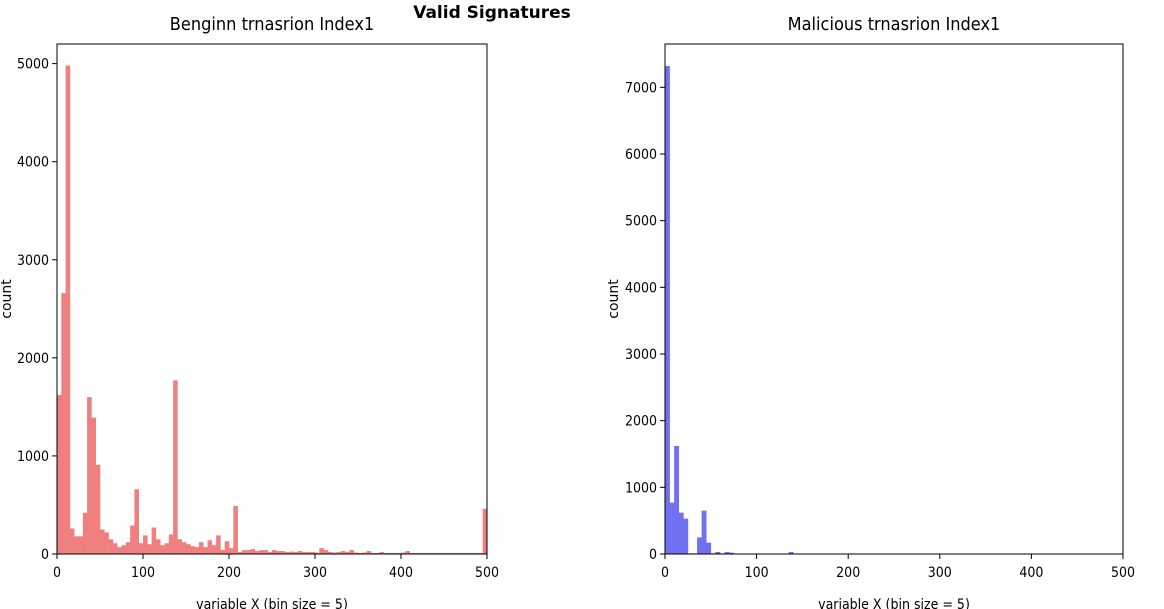 Image resolution: width=1164 pixels, height=609 pixels. Describe the element at coordinates (757, 573) in the screenshot. I see `x-tick-label: 100` at that location.